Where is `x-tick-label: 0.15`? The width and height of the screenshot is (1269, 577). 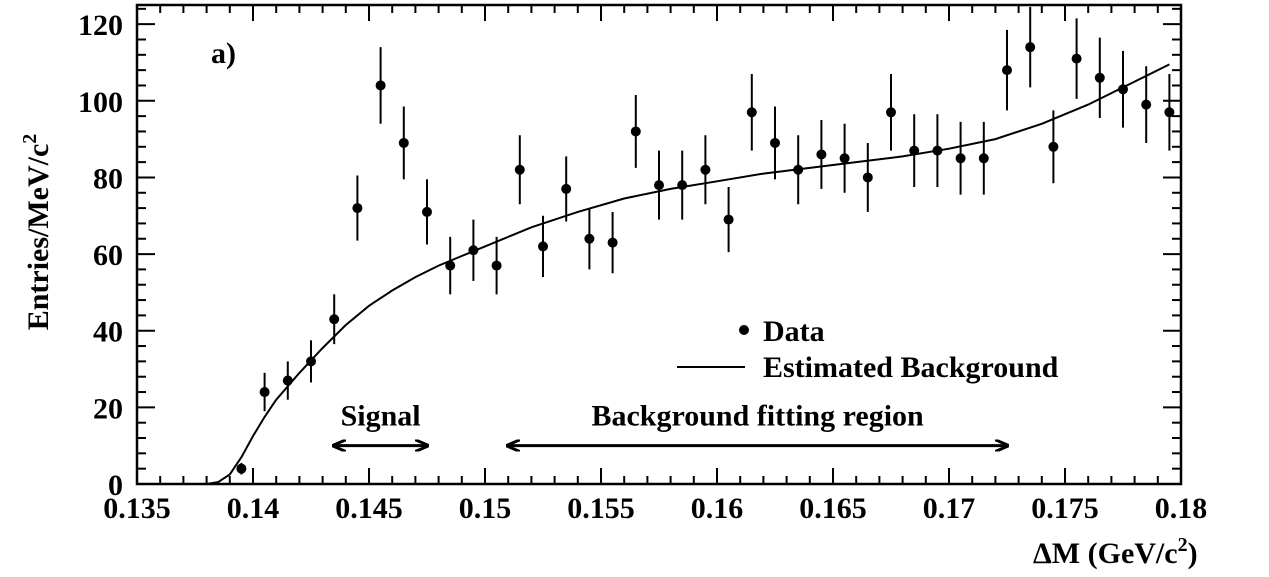 x-tick-label: 0.15 is located at coordinates (485, 508).